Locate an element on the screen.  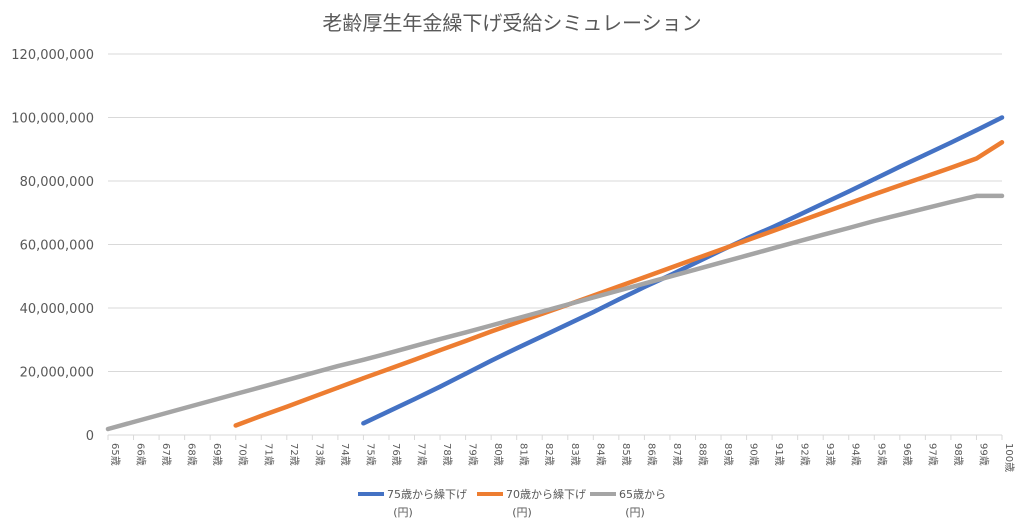
x-tick-label: 100歳 is located at coordinates (1009, 457).